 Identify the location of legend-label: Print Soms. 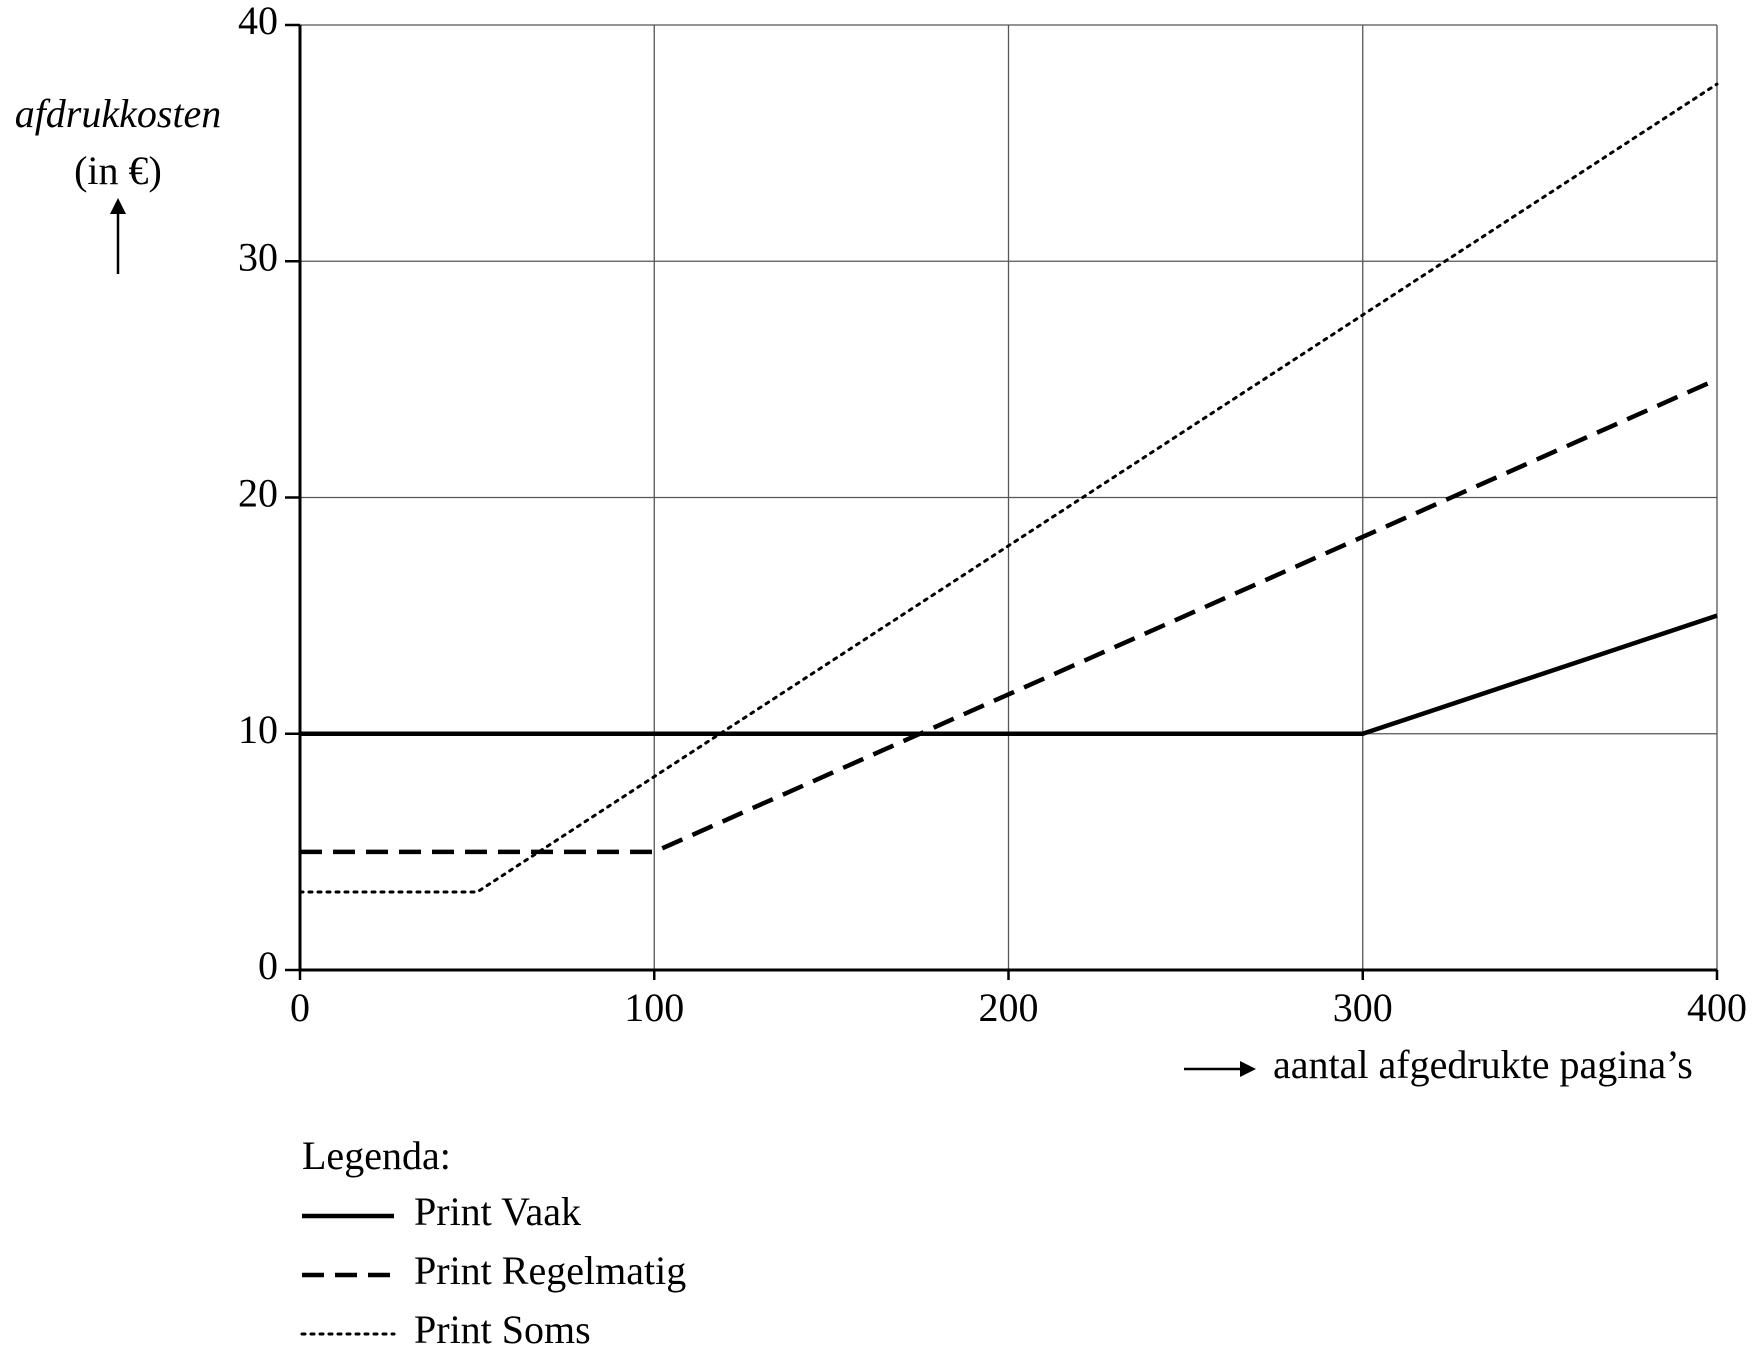
(502, 1329).